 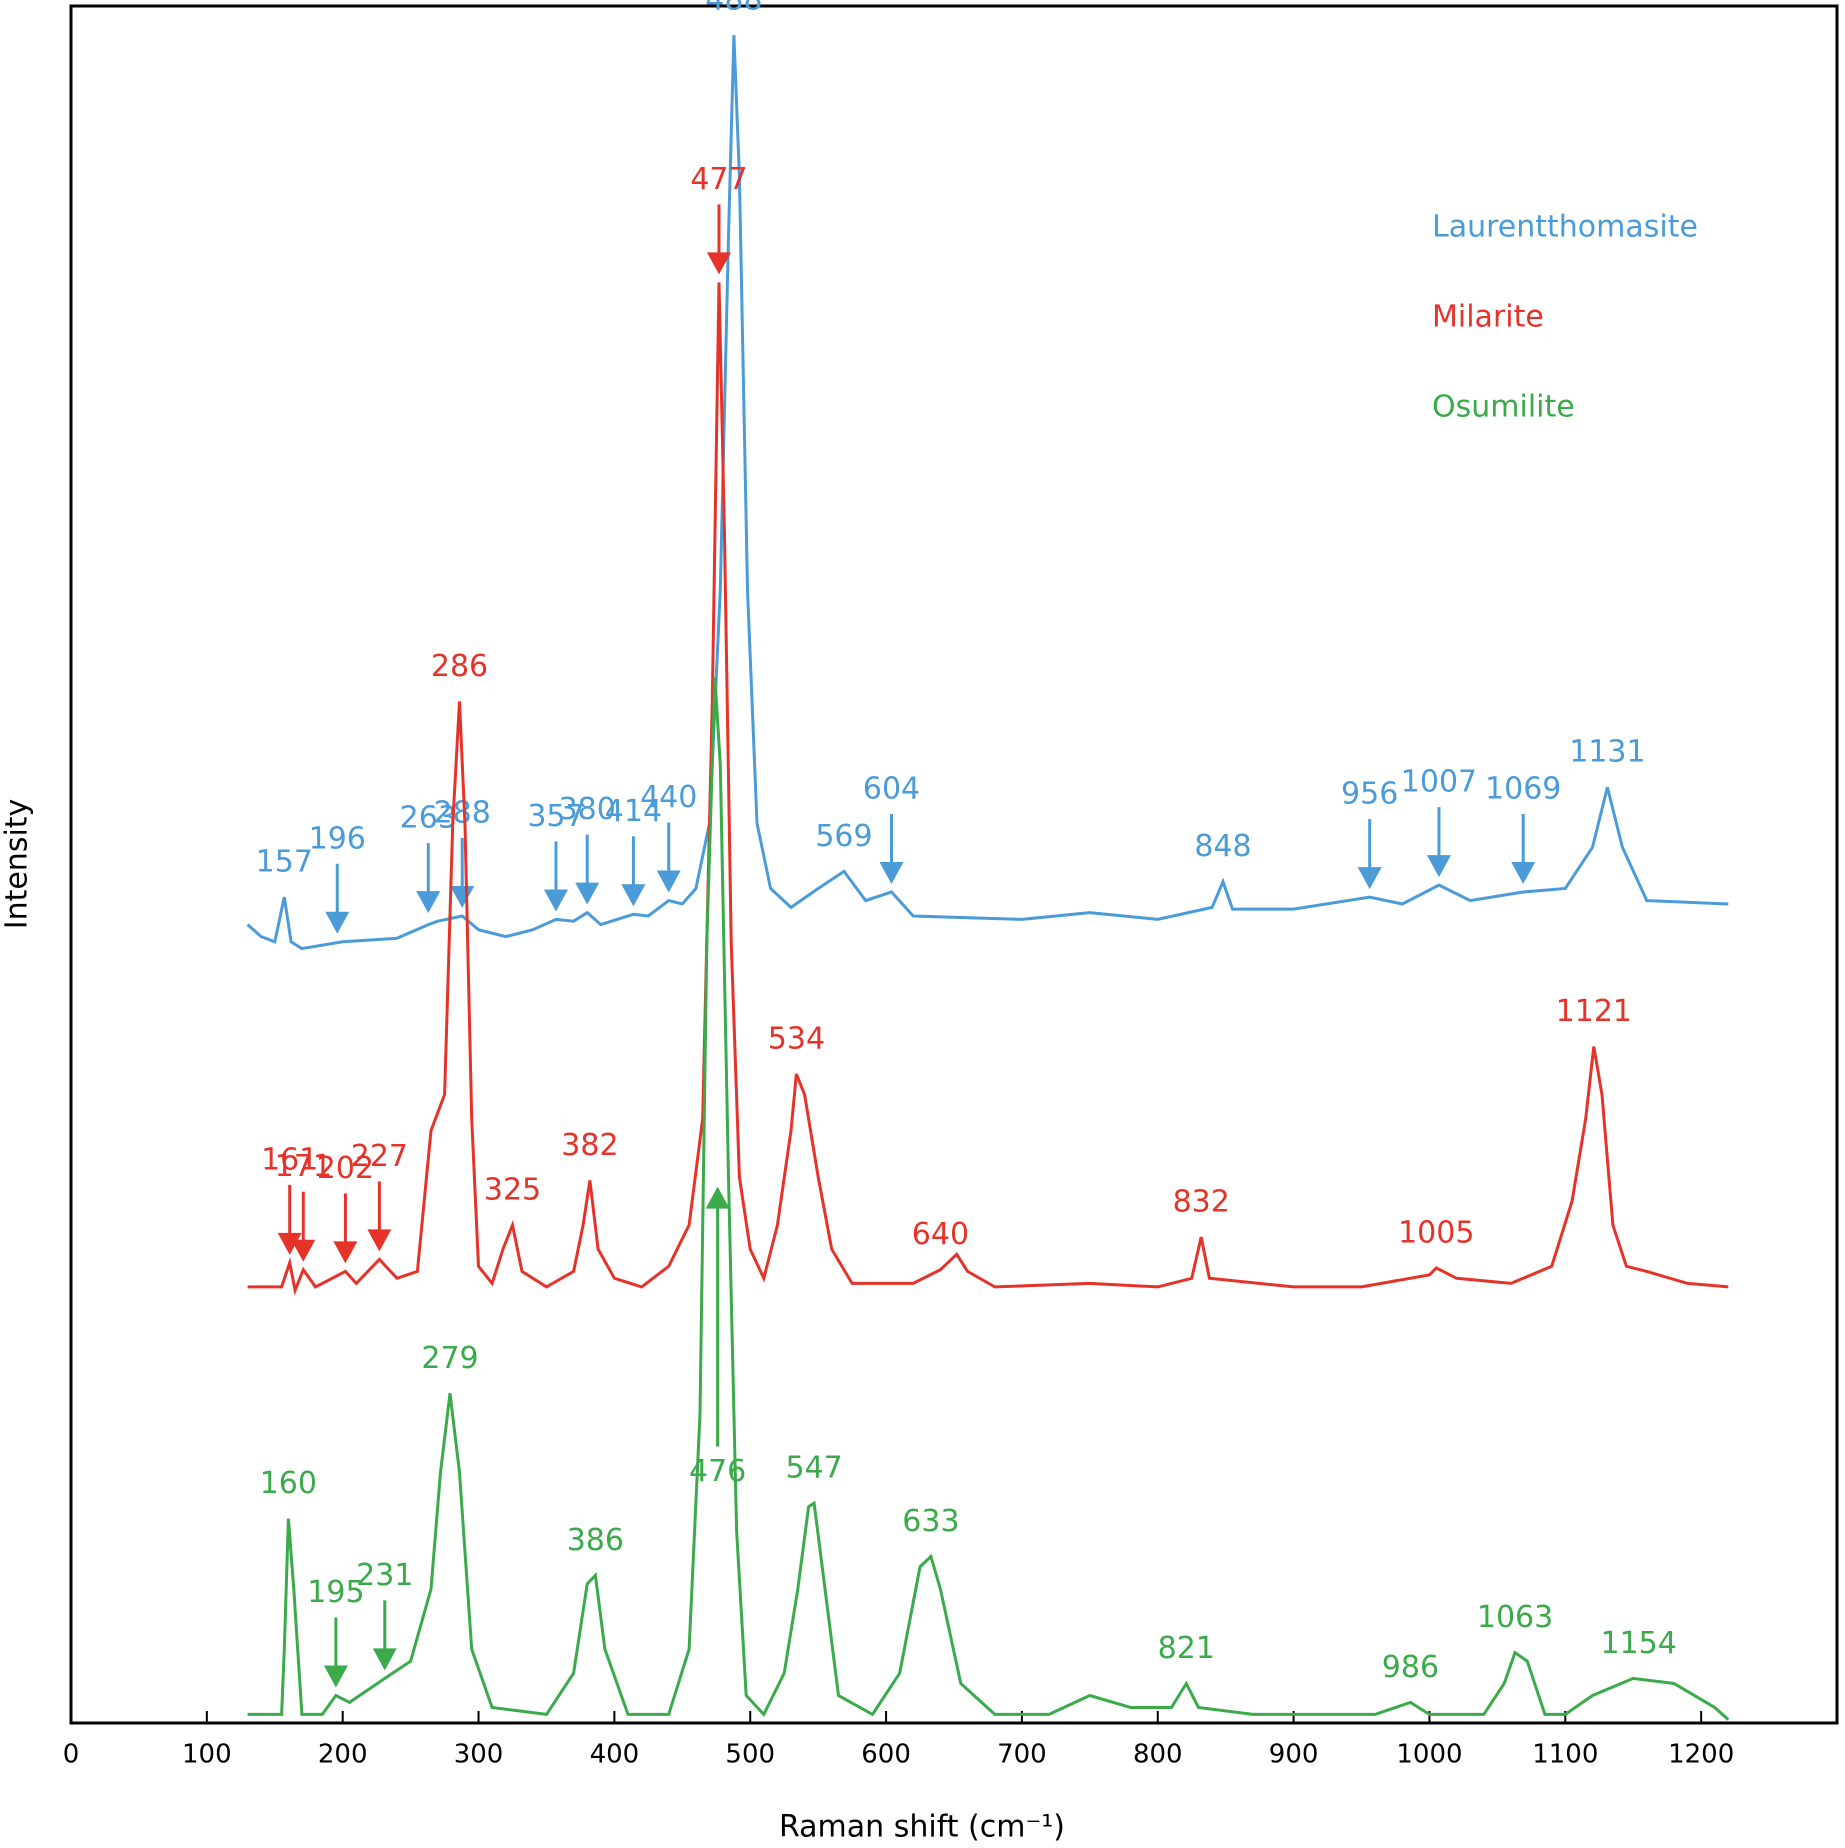 What do you see at coordinates (891, 788) in the screenshot?
I see `peak-label: 604` at bounding box center [891, 788].